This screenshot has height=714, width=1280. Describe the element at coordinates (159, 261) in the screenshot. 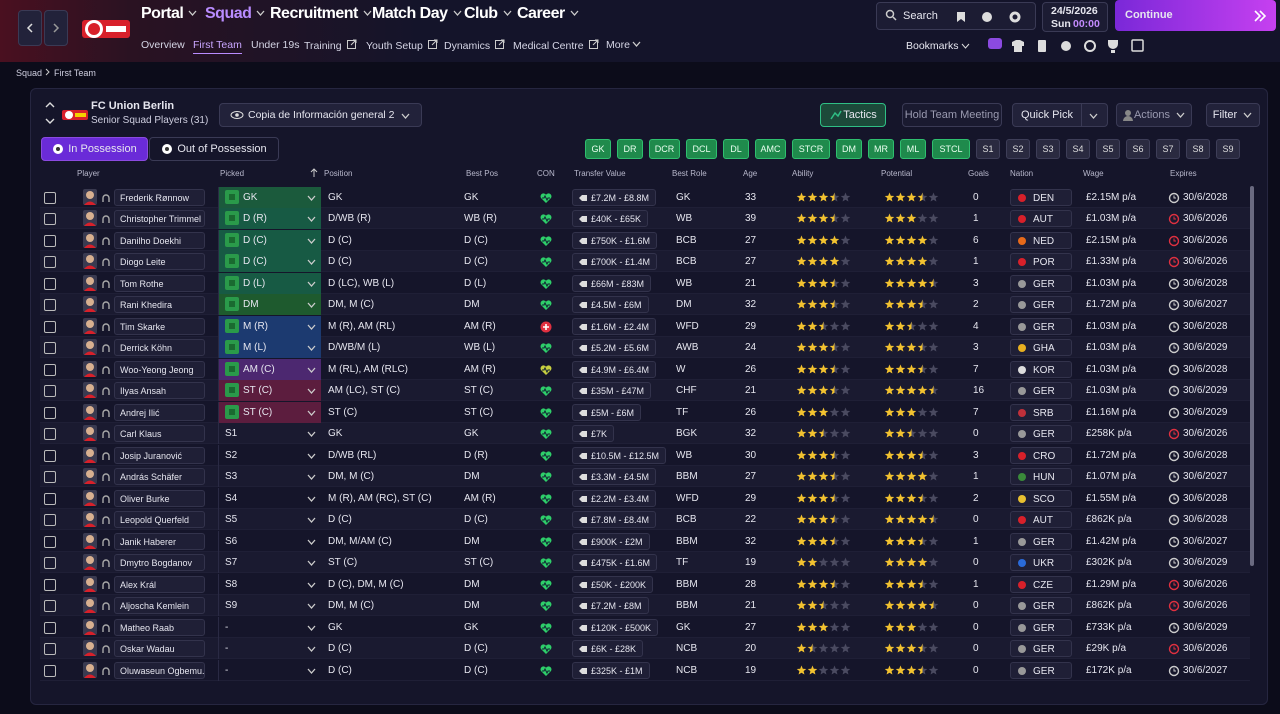

I see `player-name: Diogo Leite` at that location.